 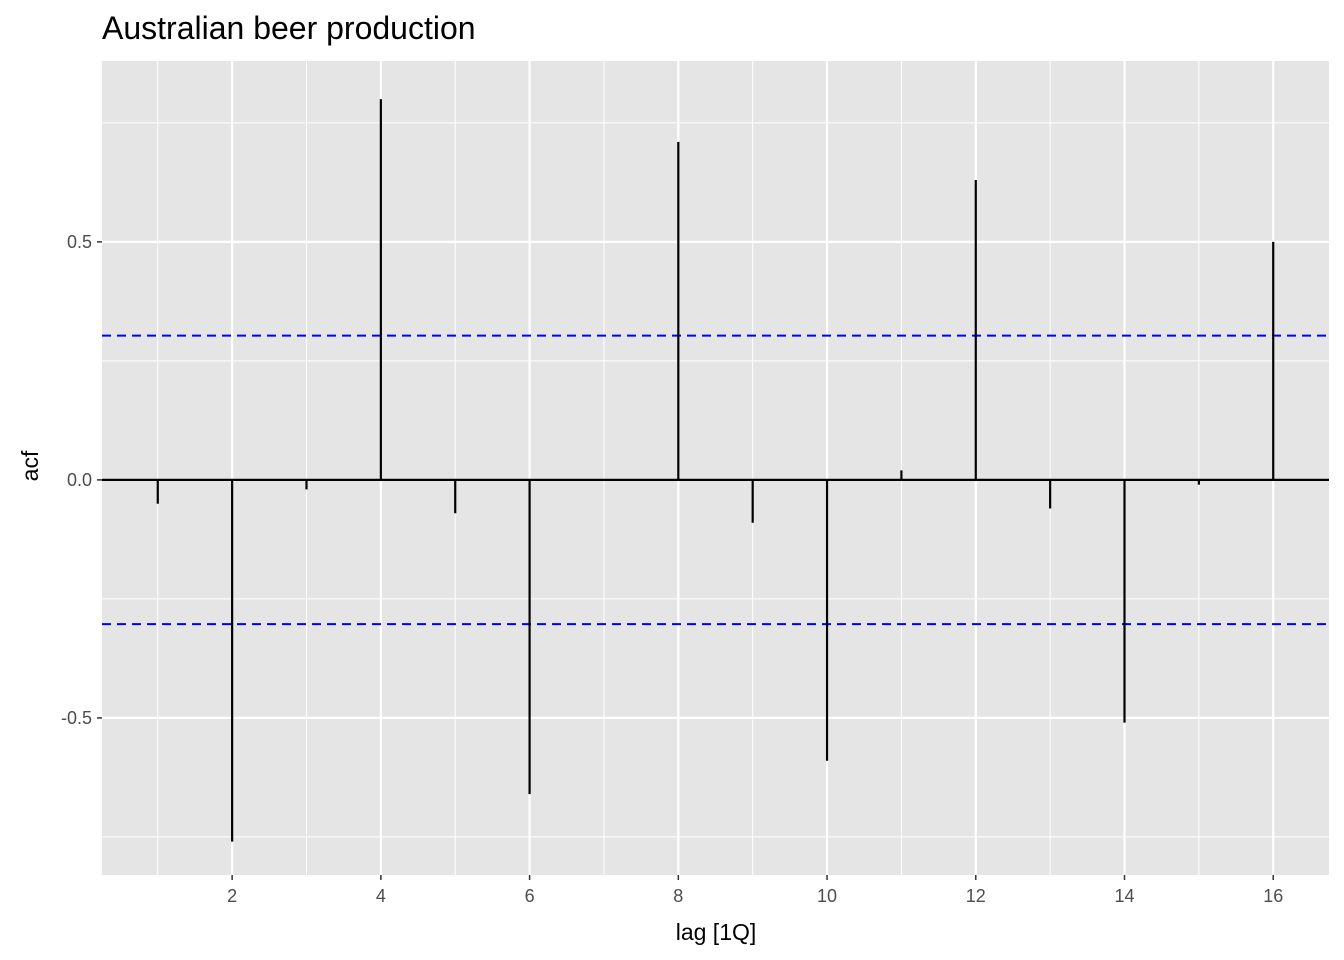 I want to click on x-axis-ticks: 2 4 6 8 10 12 14 16, so click(x=755, y=890).